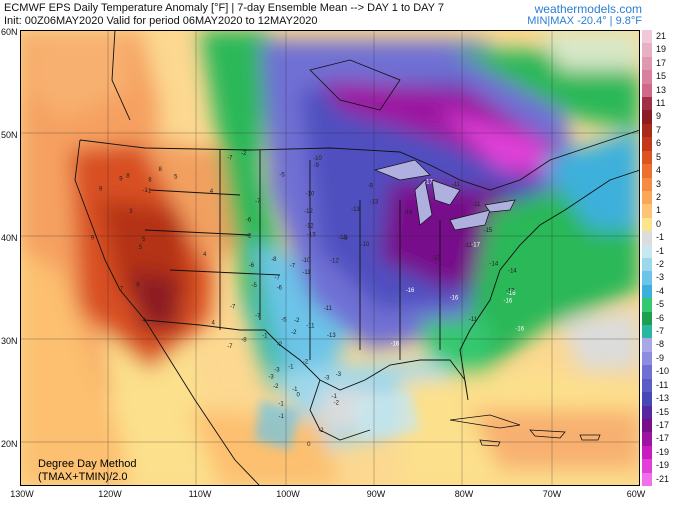  What do you see at coordinates (660, 331) in the screenshot?
I see `legend-label: -7` at bounding box center [660, 331].